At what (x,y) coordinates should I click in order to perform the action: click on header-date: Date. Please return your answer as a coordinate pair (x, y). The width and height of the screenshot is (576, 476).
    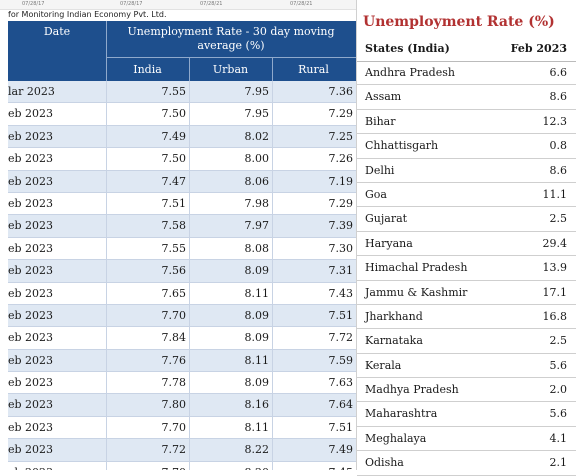
    Looking at the image, I should click on (57, 31).